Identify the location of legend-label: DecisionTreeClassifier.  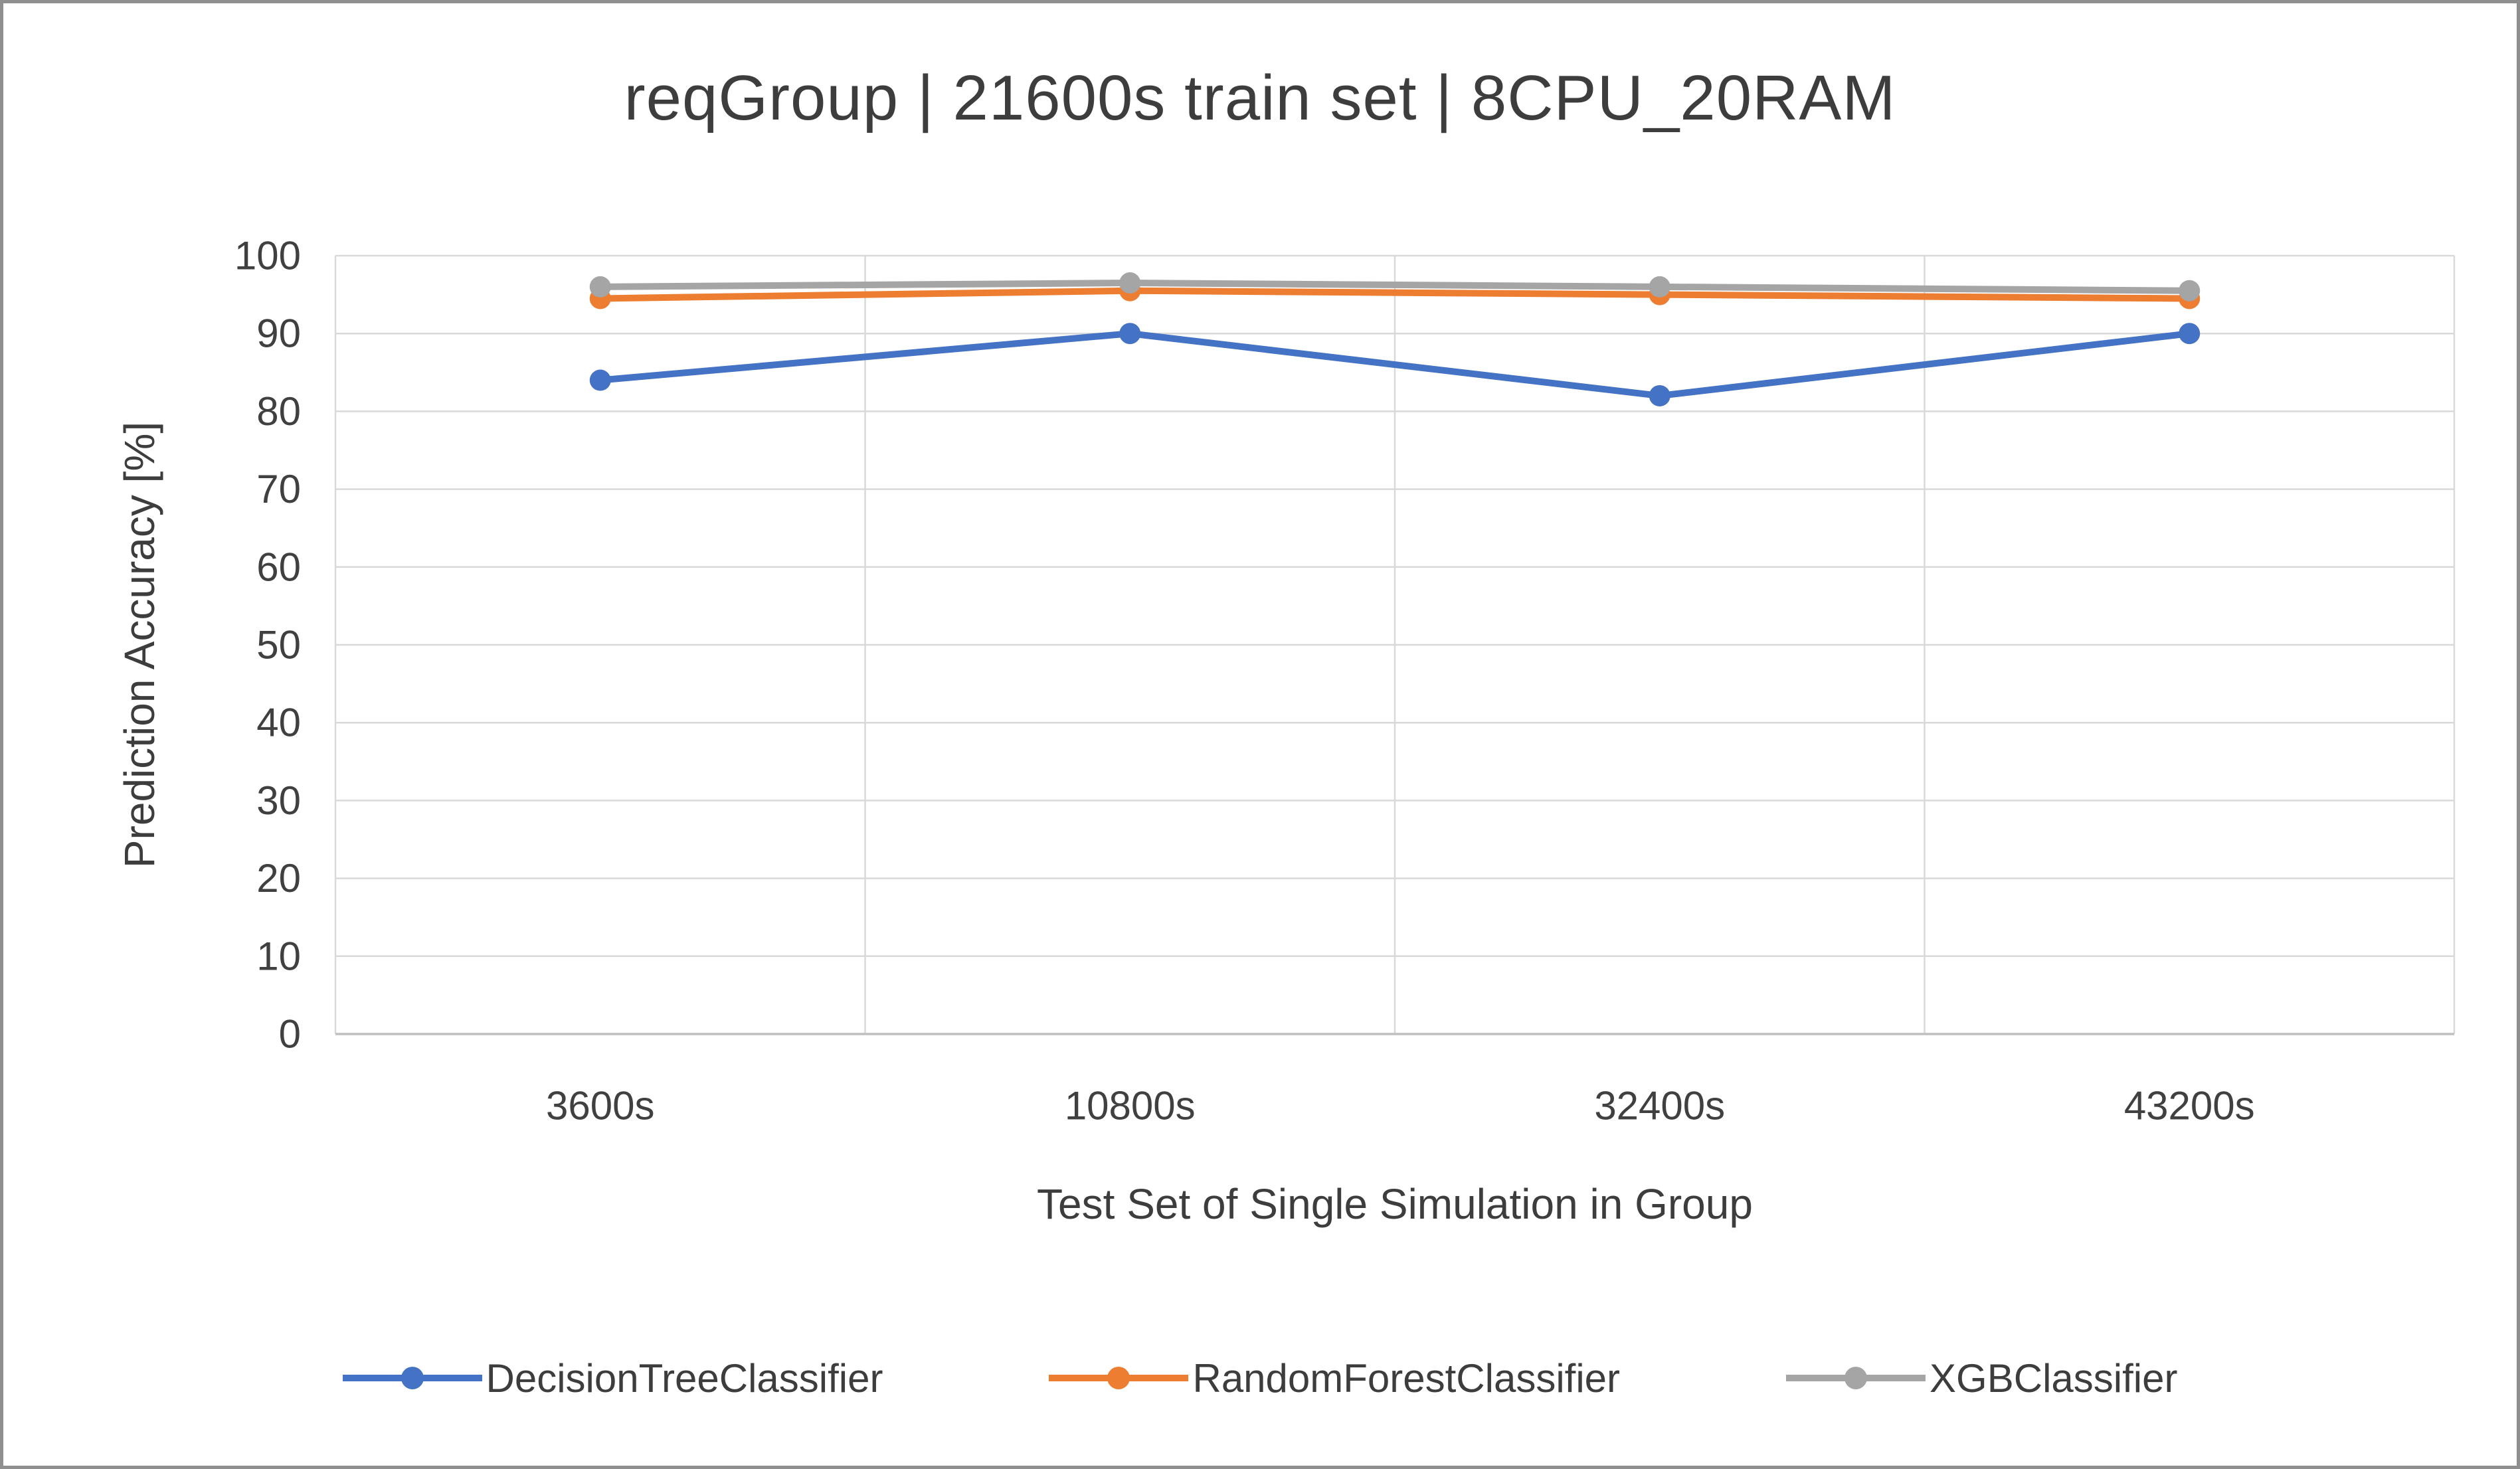
(684, 1378).